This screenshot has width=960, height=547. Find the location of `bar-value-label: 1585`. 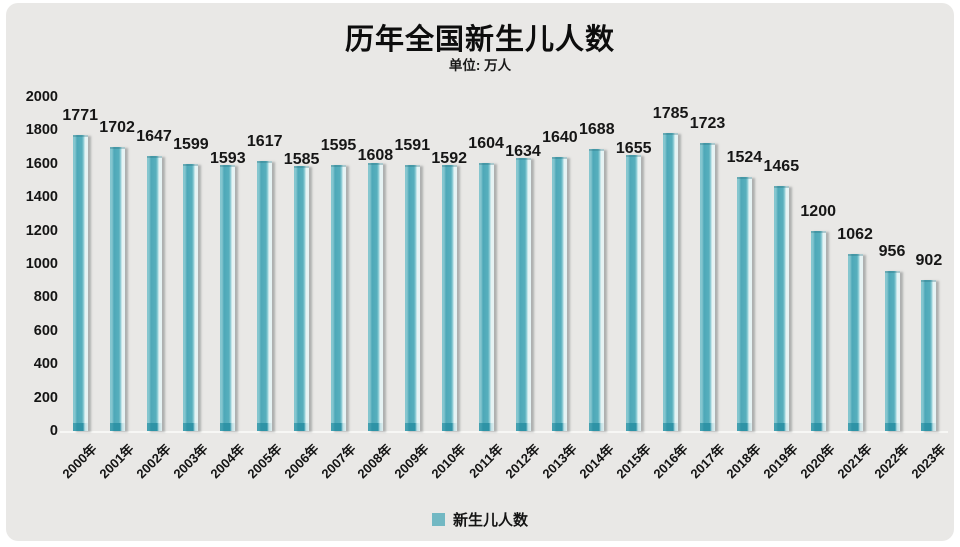

bar-value-label: 1585 is located at coordinates (301, 160).